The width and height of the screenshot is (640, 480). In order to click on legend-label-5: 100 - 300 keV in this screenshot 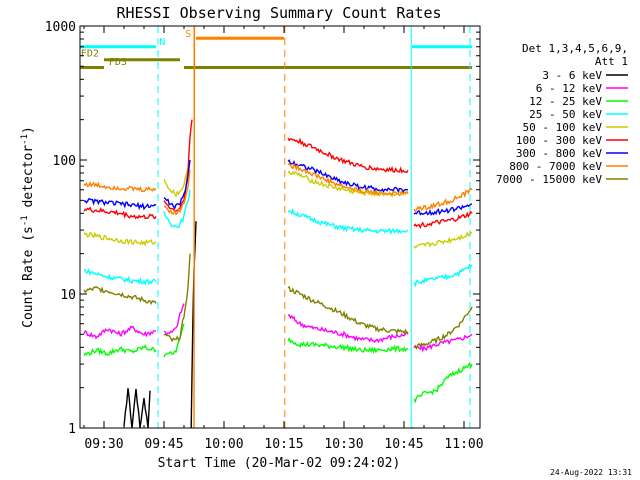, I will do `click(559, 140)`.